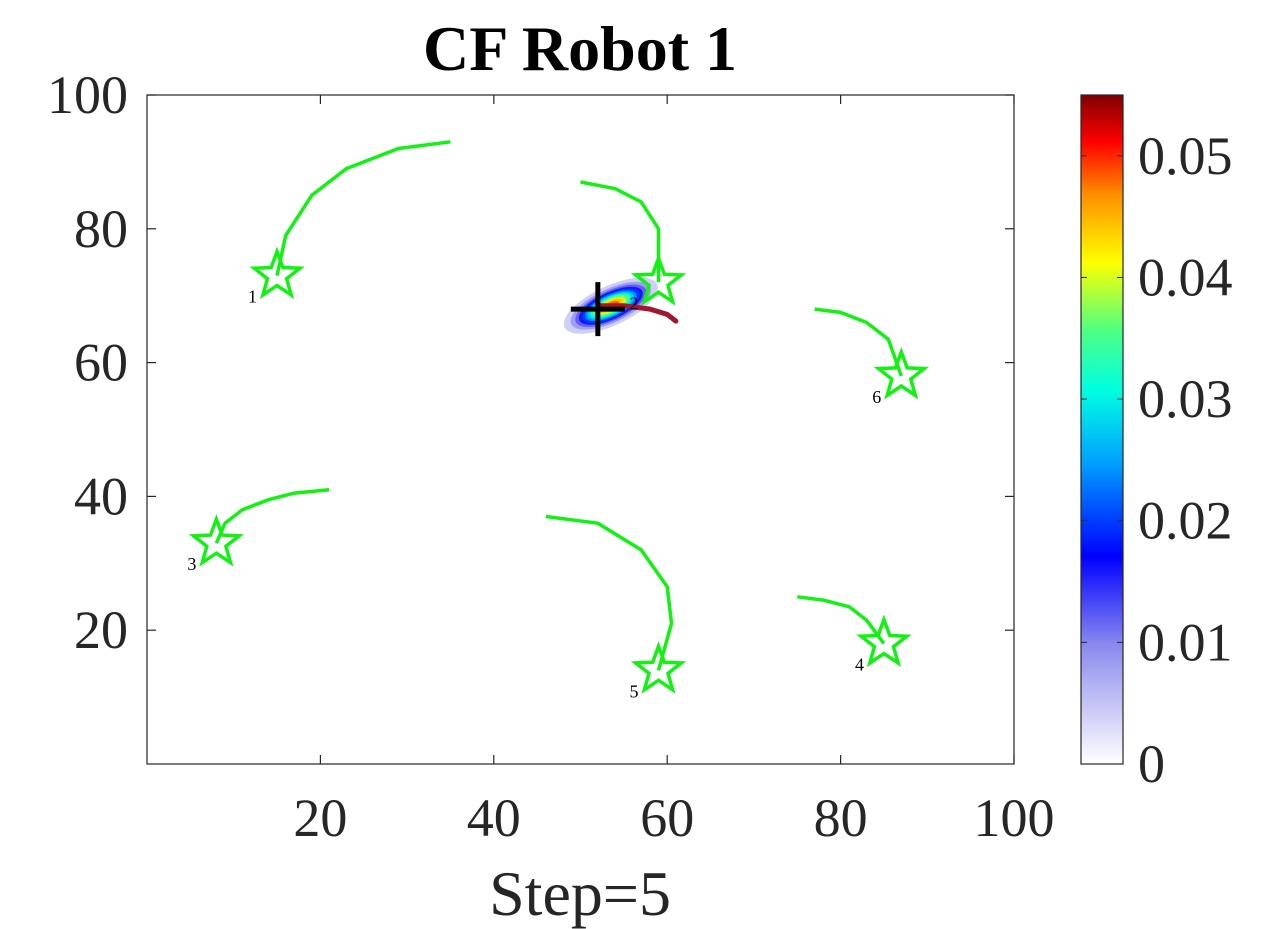 The image size is (1271, 929). Describe the element at coordinates (1185, 642) in the screenshot. I see `colorbar-tick-label: 0.01` at that location.